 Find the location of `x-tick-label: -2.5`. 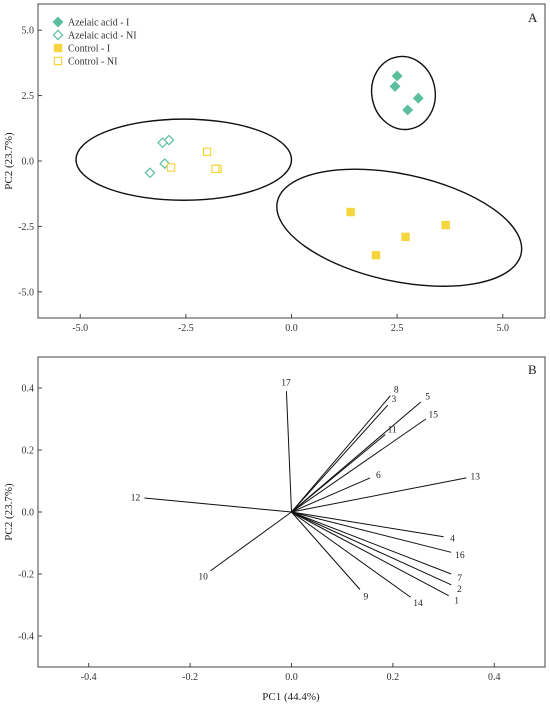

x-tick-label: -2.5 is located at coordinates (186, 328).